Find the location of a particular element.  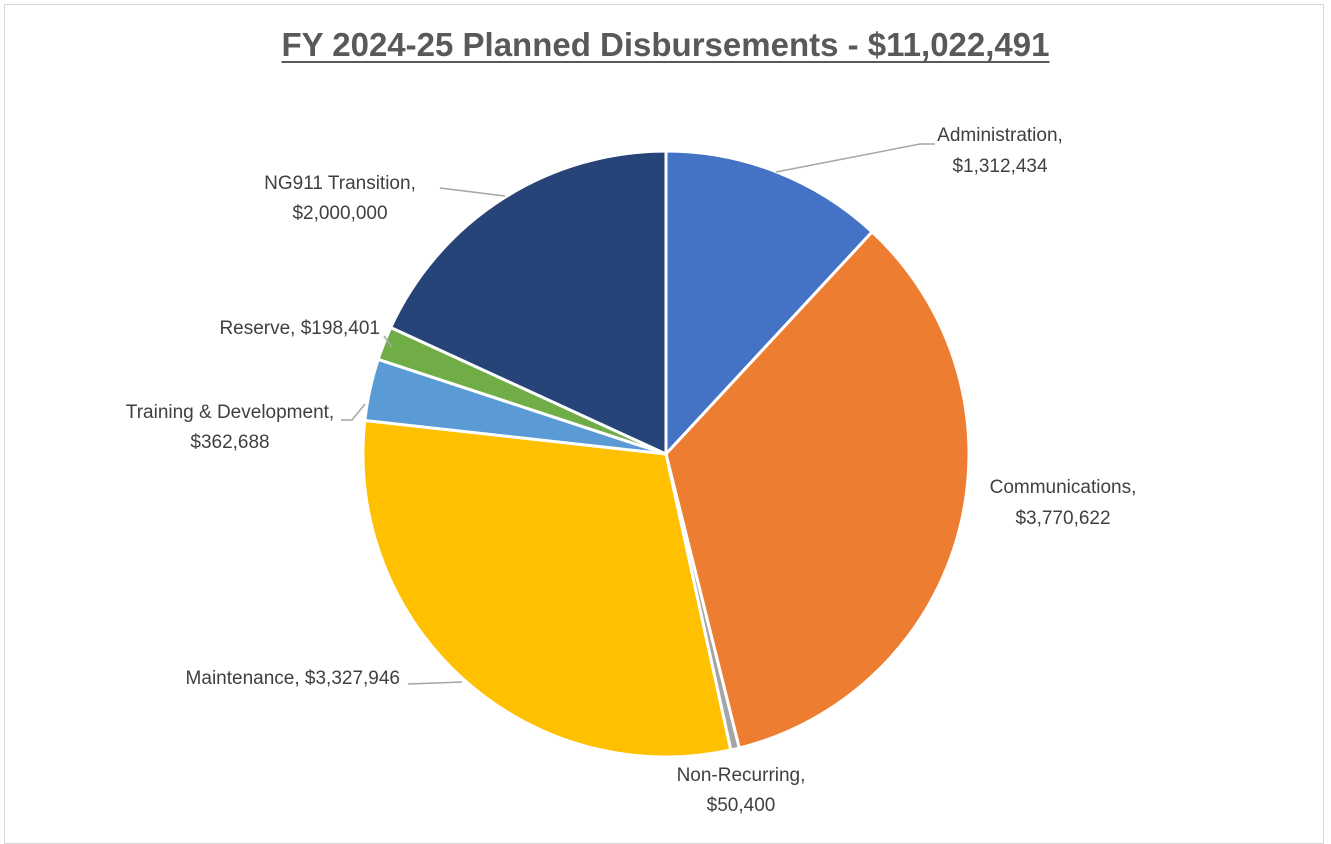

data-label-non-recurring: Non-Recurring, is located at coordinates (741, 775).